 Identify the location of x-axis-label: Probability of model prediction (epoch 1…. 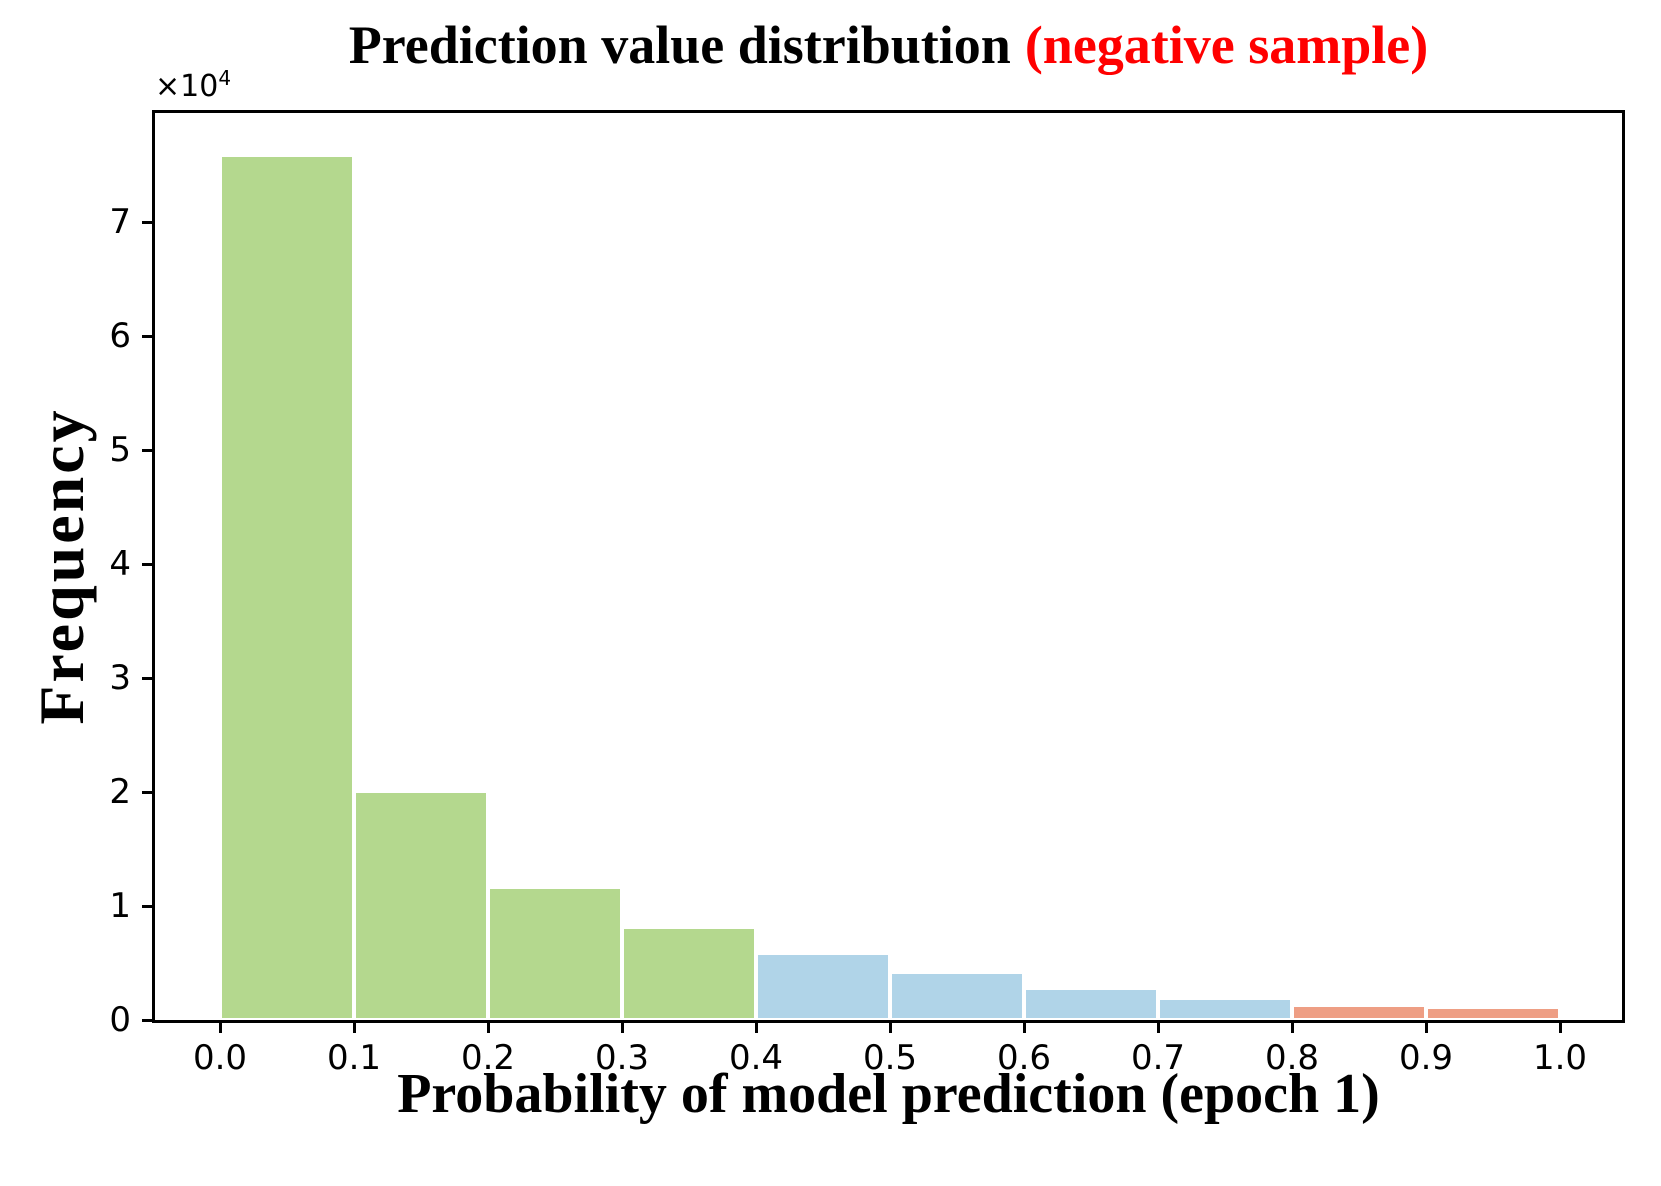
(888, 1094).